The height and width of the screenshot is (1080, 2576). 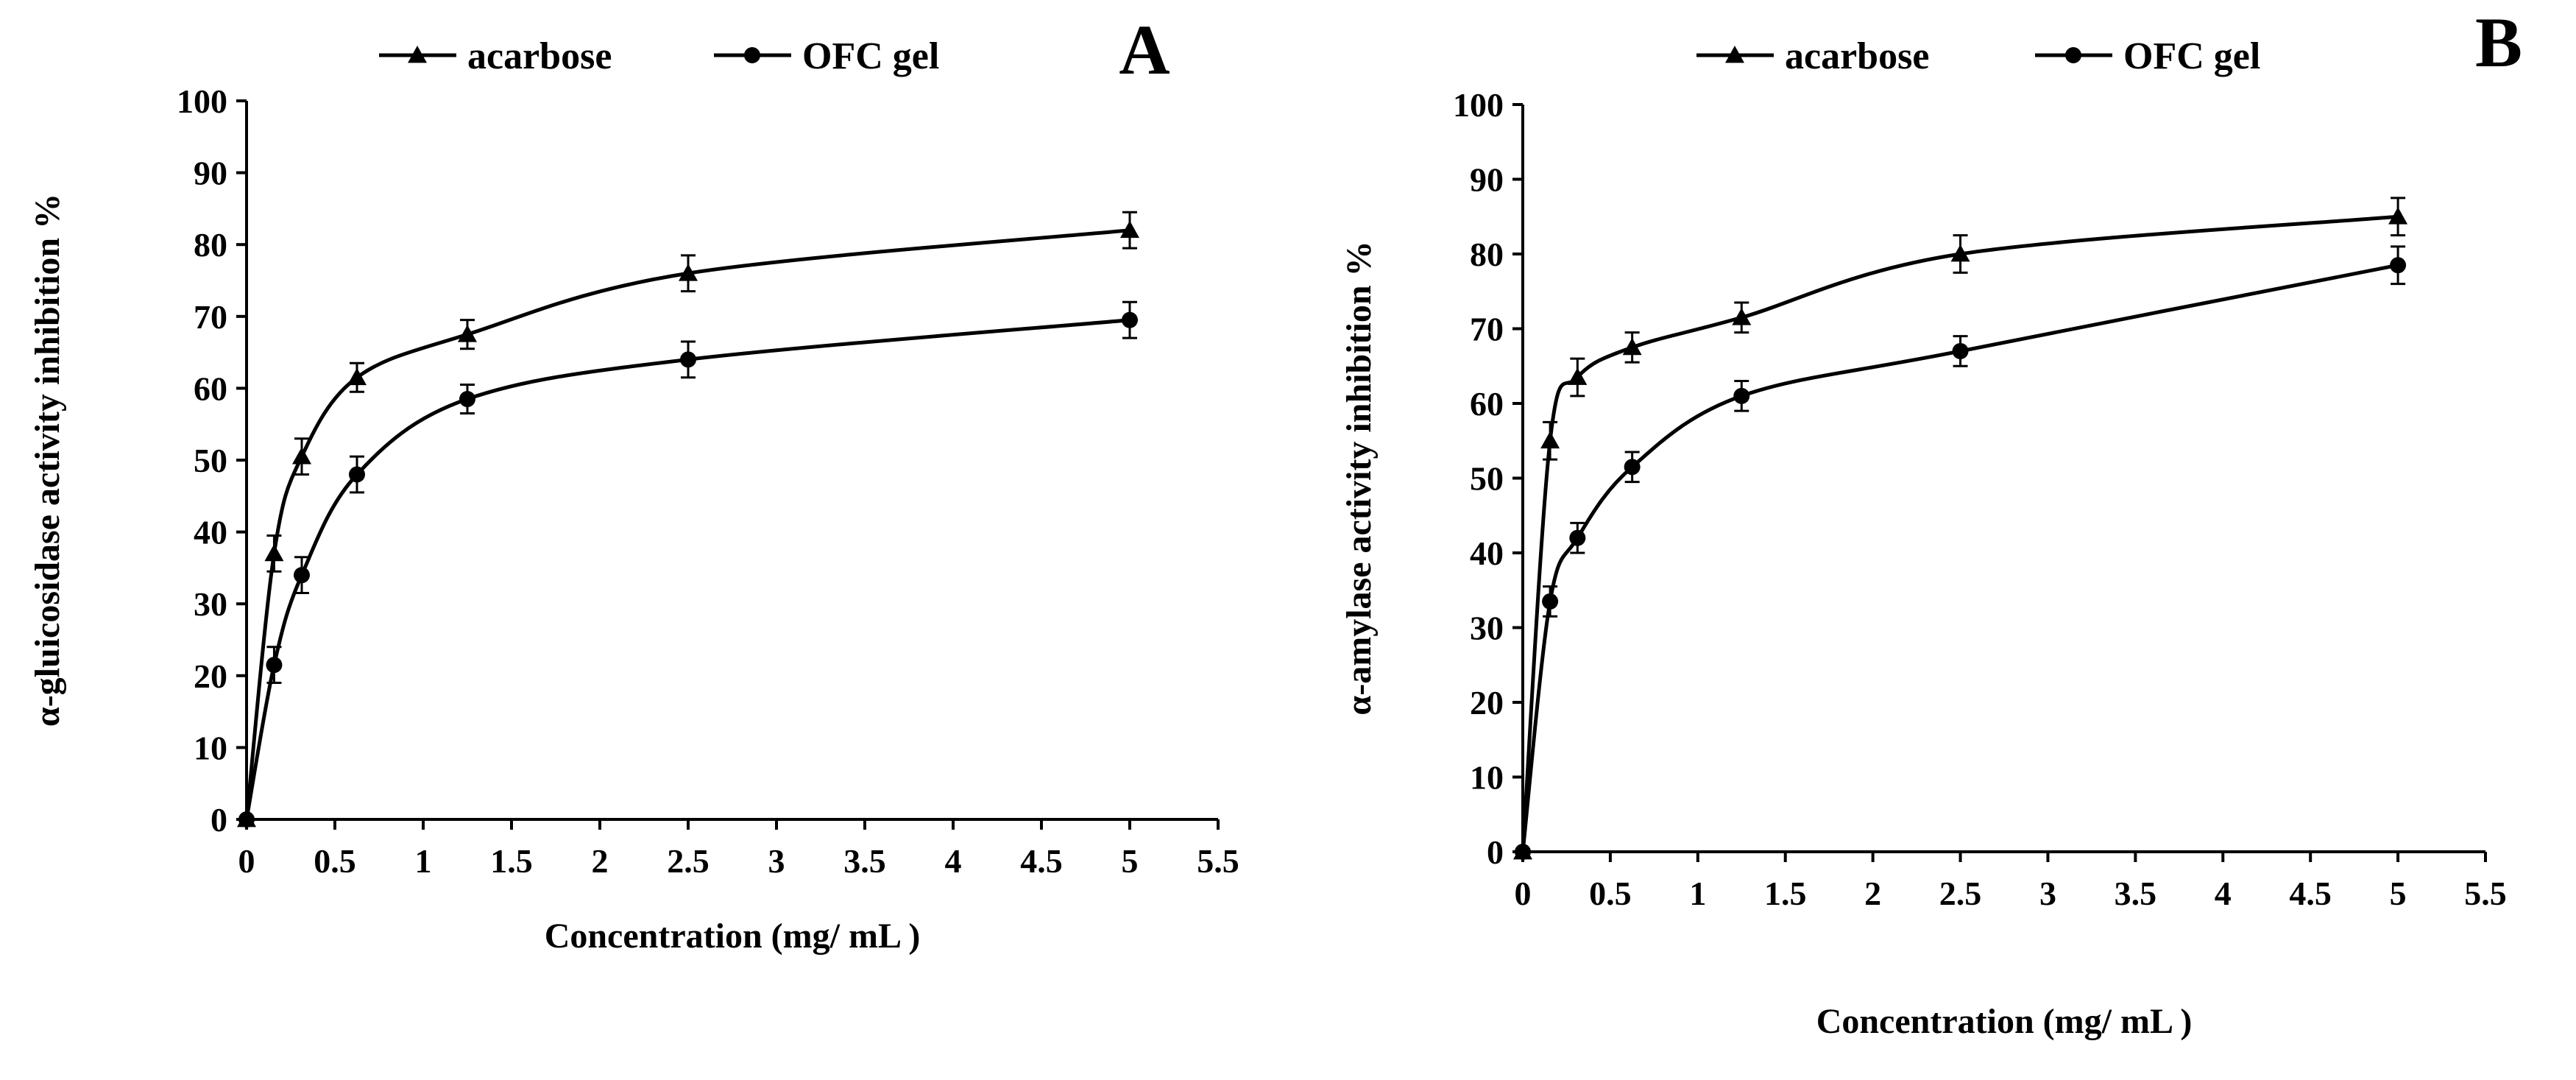 What do you see at coordinates (2498, 42) in the screenshot?
I see `panel-label: B` at bounding box center [2498, 42].